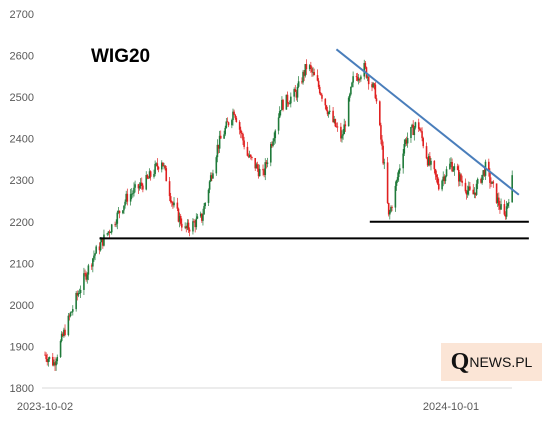  What do you see at coordinates (22, 264) in the screenshot?
I see `y-tick-label: 2100` at bounding box center [22, 264].